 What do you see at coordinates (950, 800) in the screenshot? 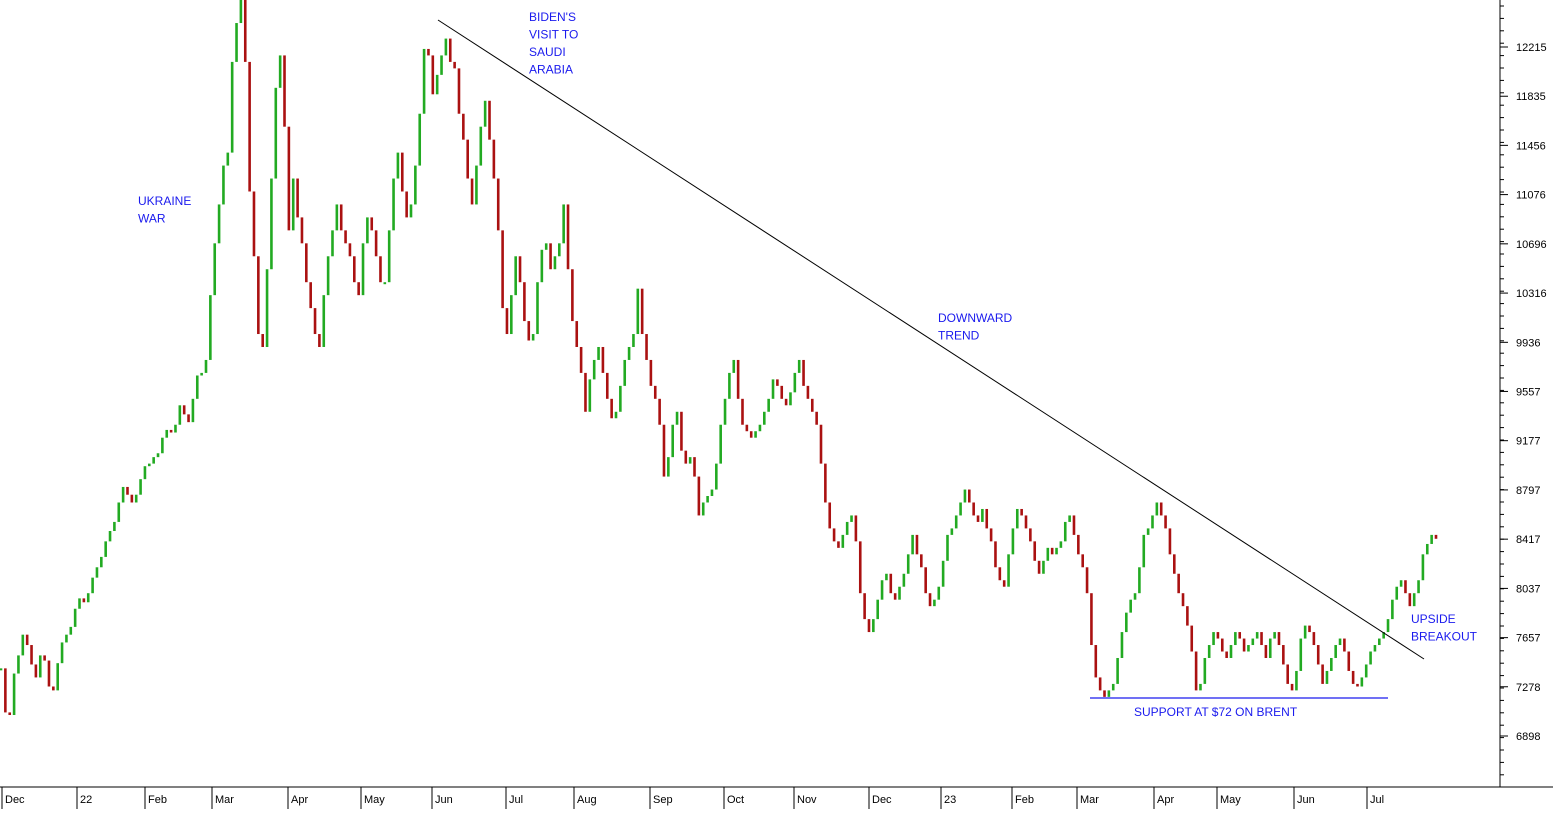
I see `x-tick-label: 23` at bounding box center [950, 800].